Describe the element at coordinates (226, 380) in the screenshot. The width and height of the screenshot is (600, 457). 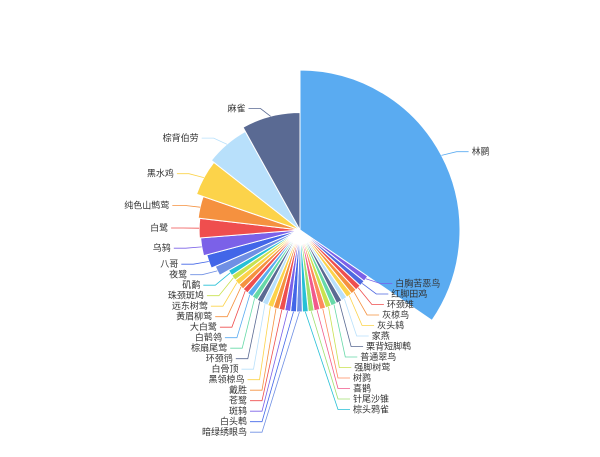
I see `slice-label: 黑领椋鸟` at that location.